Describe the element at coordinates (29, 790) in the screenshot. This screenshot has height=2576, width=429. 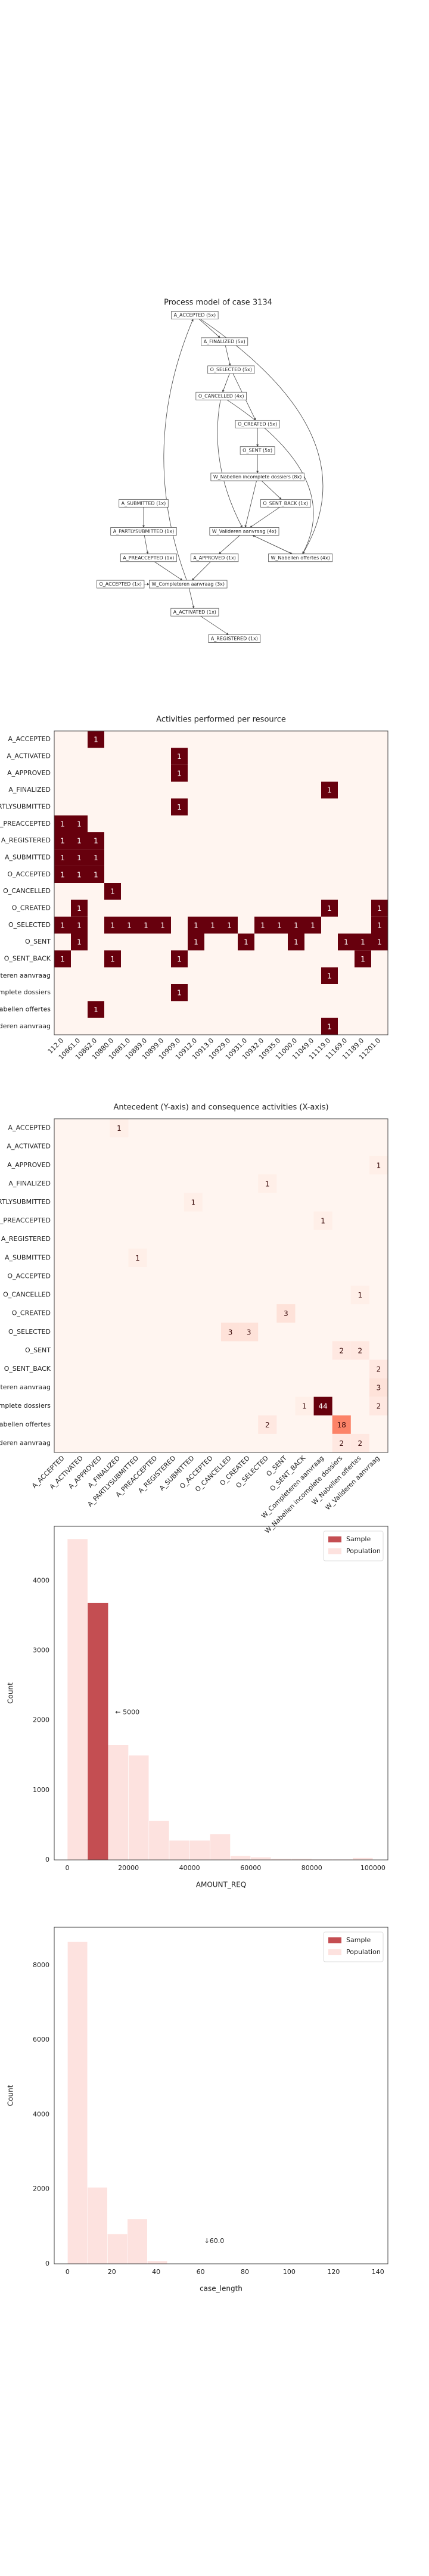
I see `y-tick-label: A_FINALIZED` at that location.